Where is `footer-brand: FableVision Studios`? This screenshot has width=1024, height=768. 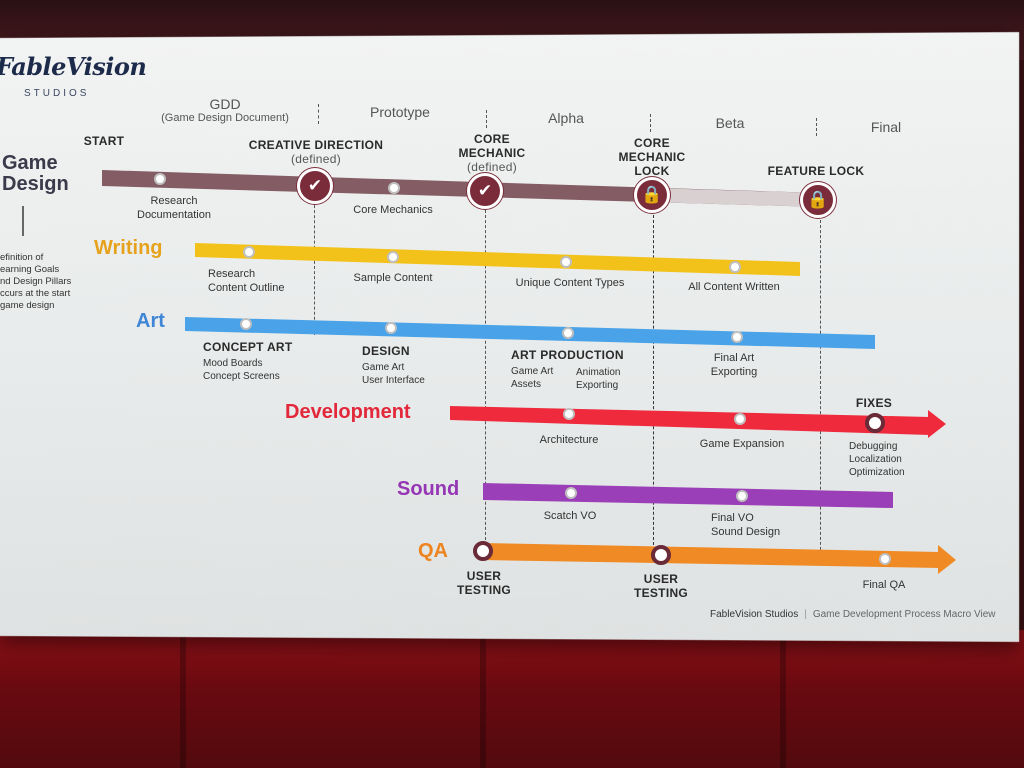 footer-brand: FableVision Studios is located at coordinates (754, 614).